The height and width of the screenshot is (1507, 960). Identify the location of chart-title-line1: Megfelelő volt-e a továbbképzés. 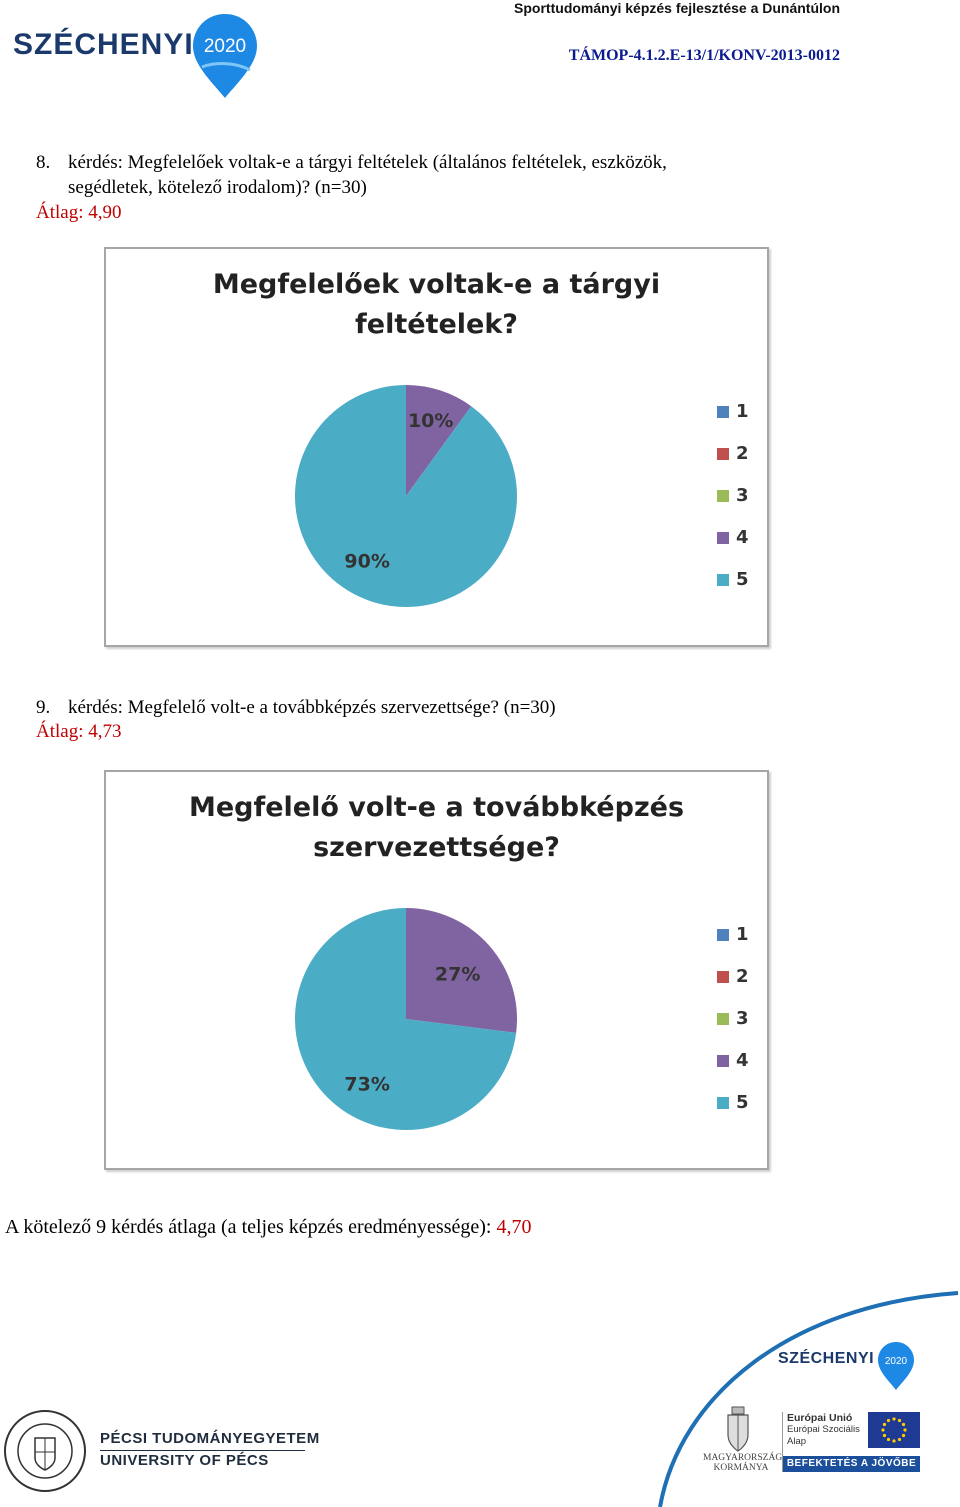
(436, 807).